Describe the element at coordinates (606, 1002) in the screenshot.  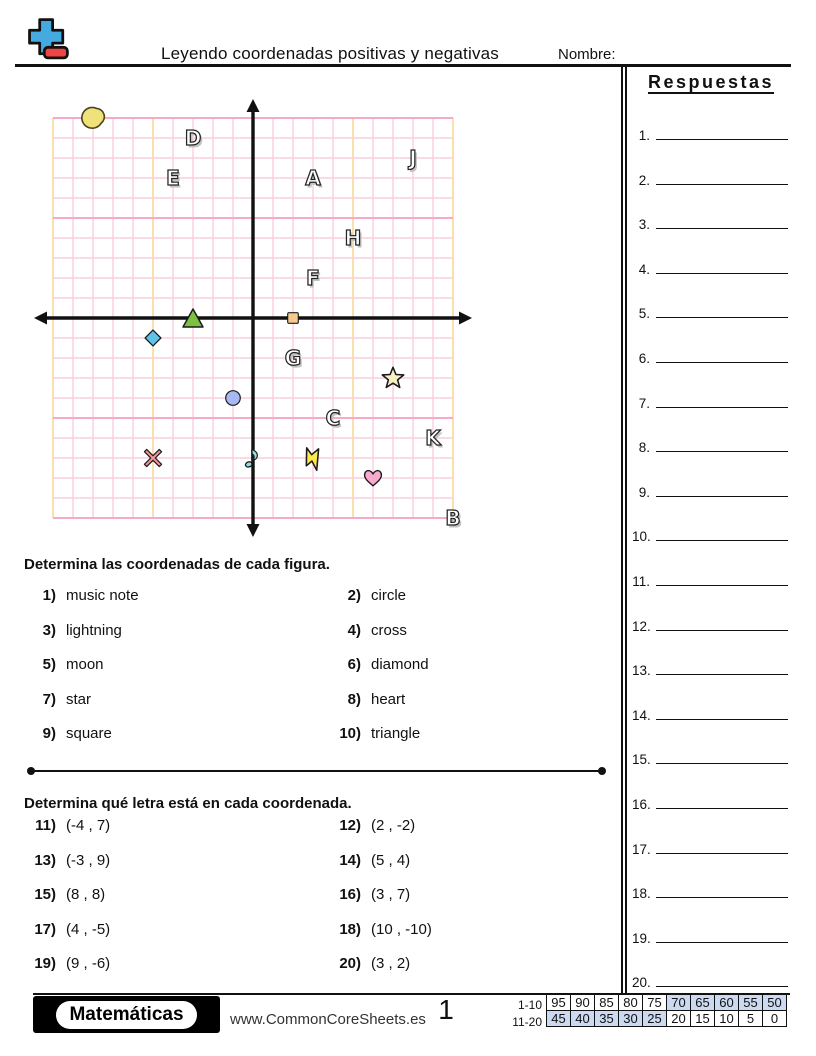
I see `score-cell: 85` at that location.